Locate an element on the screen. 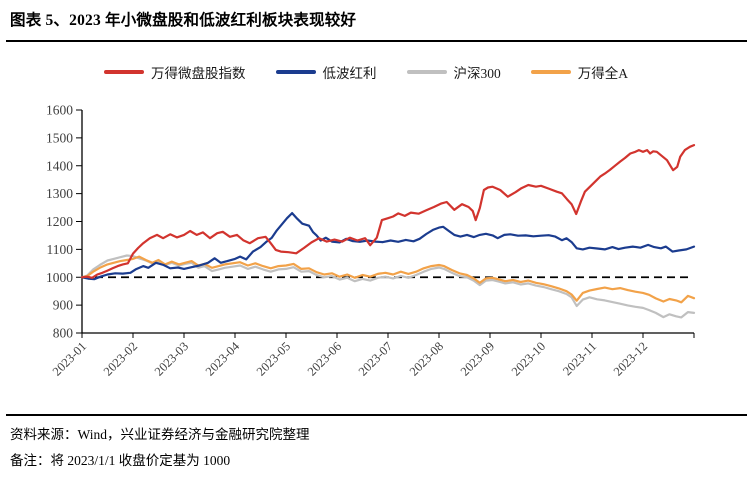  title-divider is located at coordinates (376, 41).